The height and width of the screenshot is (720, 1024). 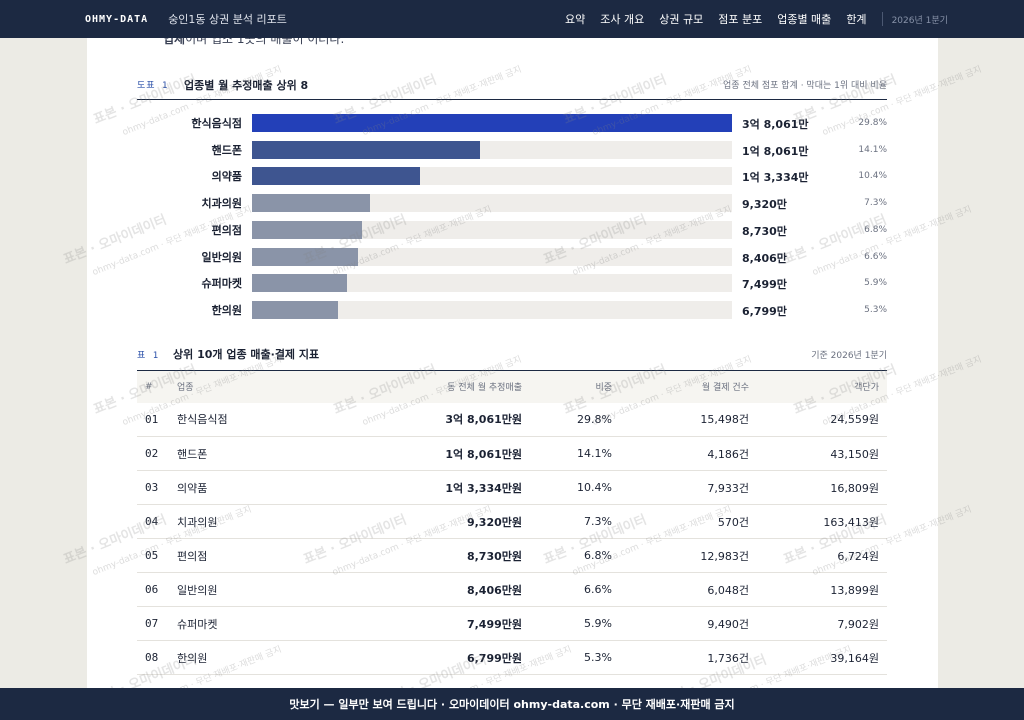 What do you see at coordinates (227, 19) in the screenshot?
I see `document-title: 숭인1동 상권 분석 리포트` at bounding box center [227, 19].